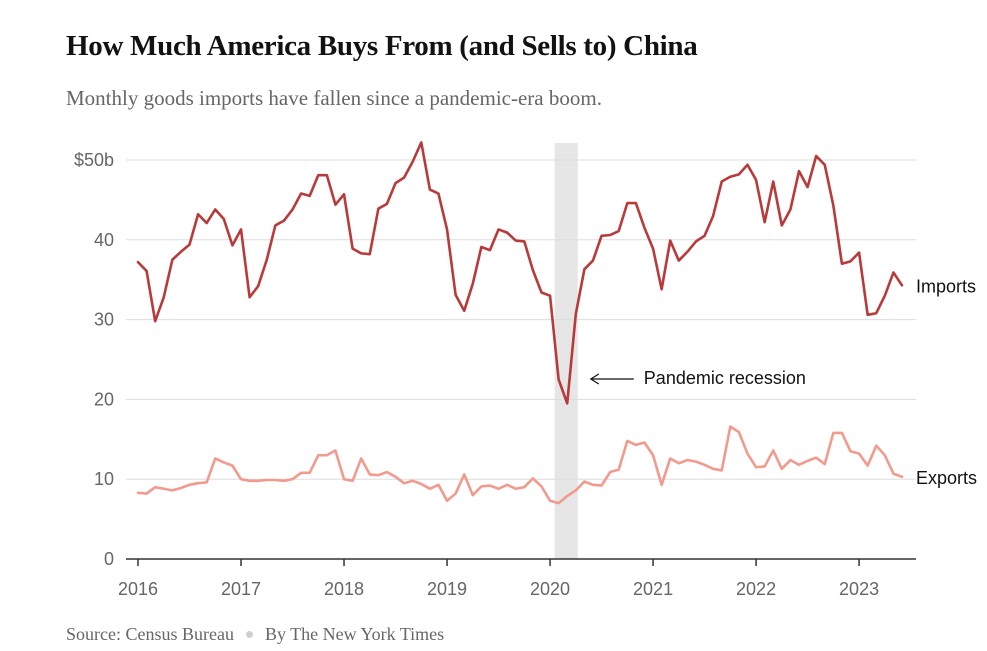 The image size is (987, 651). I want to click on y-tick-label: 10, so click(104, 479).